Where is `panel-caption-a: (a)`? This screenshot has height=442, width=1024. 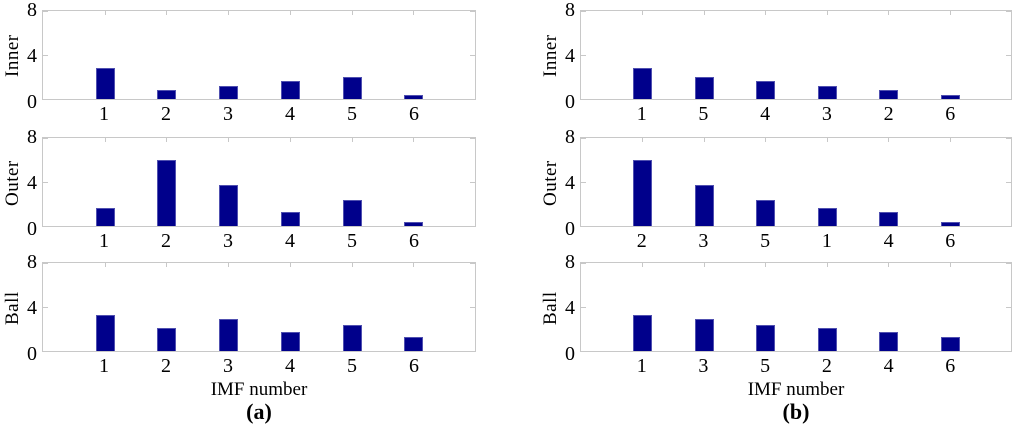
panel-caption-a: (a) is located at coordinates (259, 411).